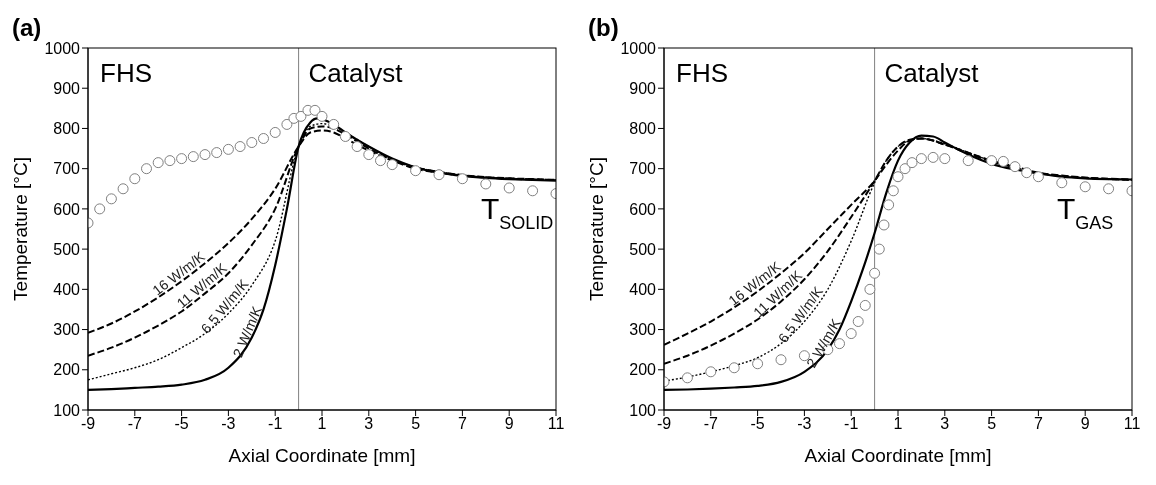 Image resolution: width=1156 pixels, height=485 pixels. What do you see at coordinates (27, 27) in the screenshot?
I see `chart-title: (a)` at bounding box center [27, 27].